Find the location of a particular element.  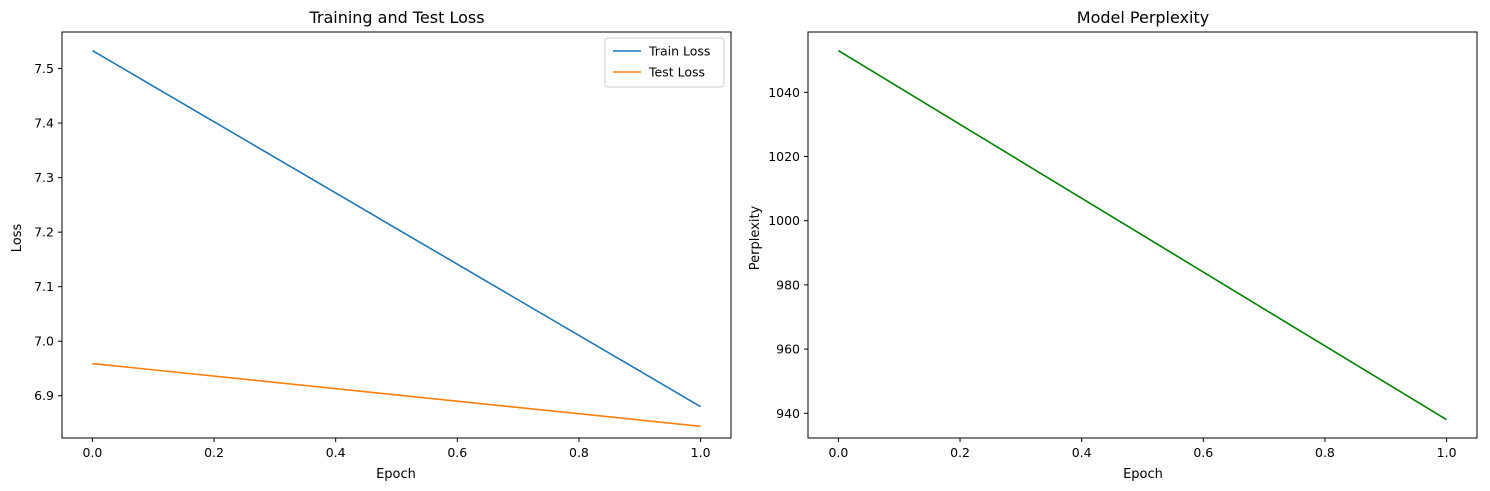

loss-xtick-label: 0.2 is located at coordinates (214, 452).